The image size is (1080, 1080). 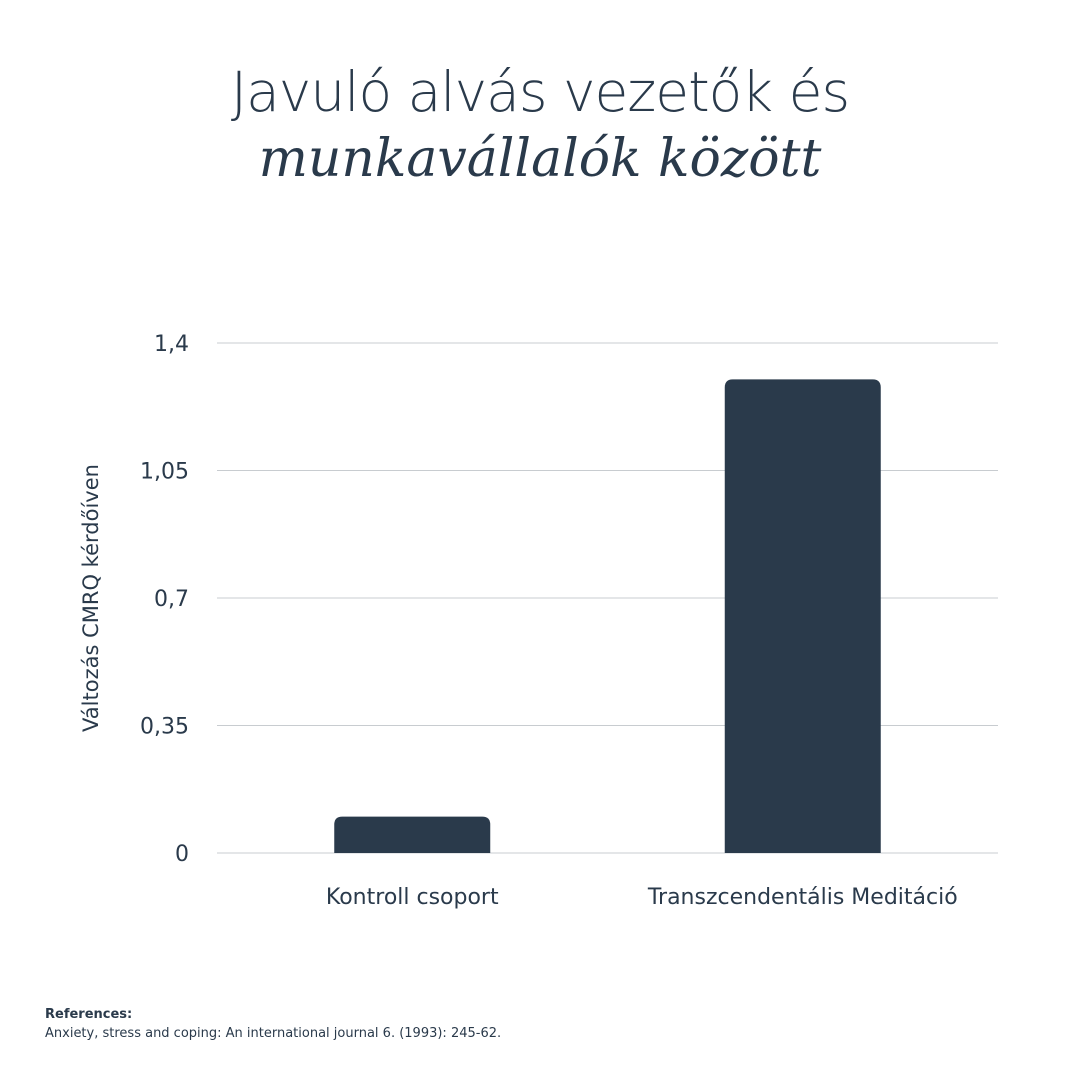 What do you see at coordinates (91, 598) in the screenshot?
I see `y-axis-label: Változás CMRQ kérdőíven` at bounding box center [91, 598].